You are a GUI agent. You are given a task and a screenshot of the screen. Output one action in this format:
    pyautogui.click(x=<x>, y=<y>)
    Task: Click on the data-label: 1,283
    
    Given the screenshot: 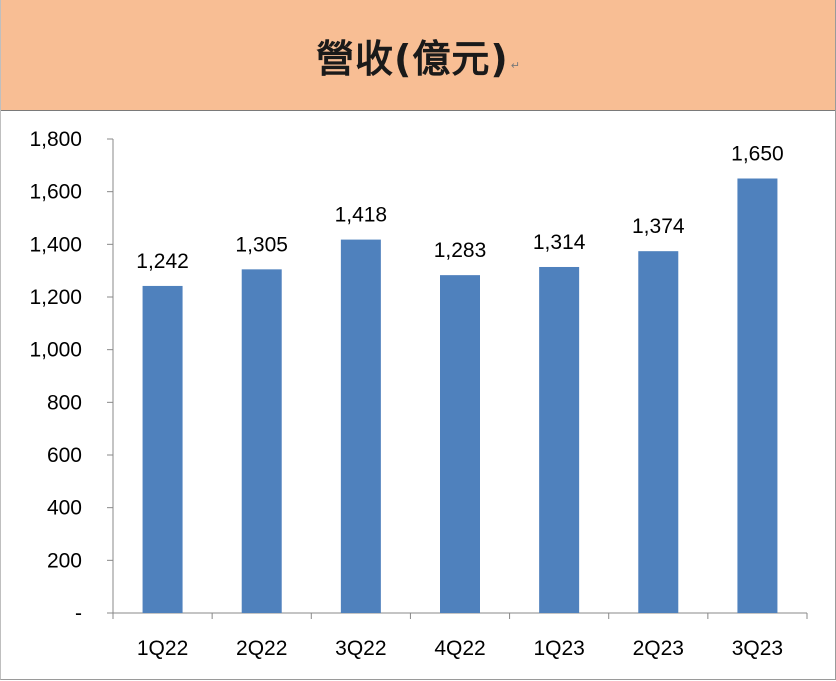 What is the action you would take?
    pyautogui.click(x=460, y=250)
    